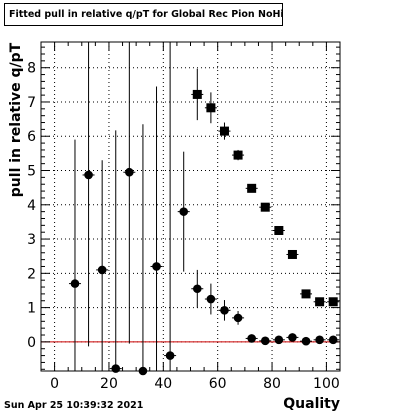  I want to click on x-tick-label: 80, so click(272, 384).